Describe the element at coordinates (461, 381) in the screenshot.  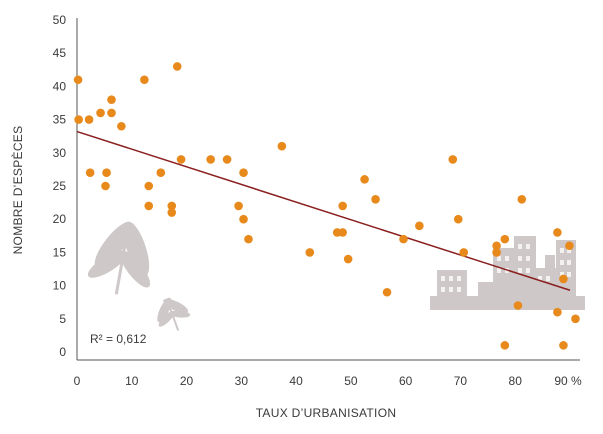
I see `x-tick-label: 70` at that location.